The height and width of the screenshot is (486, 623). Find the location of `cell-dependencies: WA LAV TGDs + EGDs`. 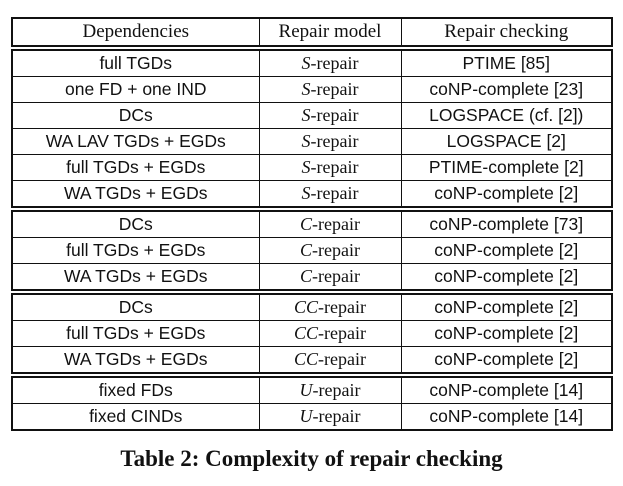

cell-dependencies: WA LAV TGDs + EGDs is located at coordinates (135, 141).